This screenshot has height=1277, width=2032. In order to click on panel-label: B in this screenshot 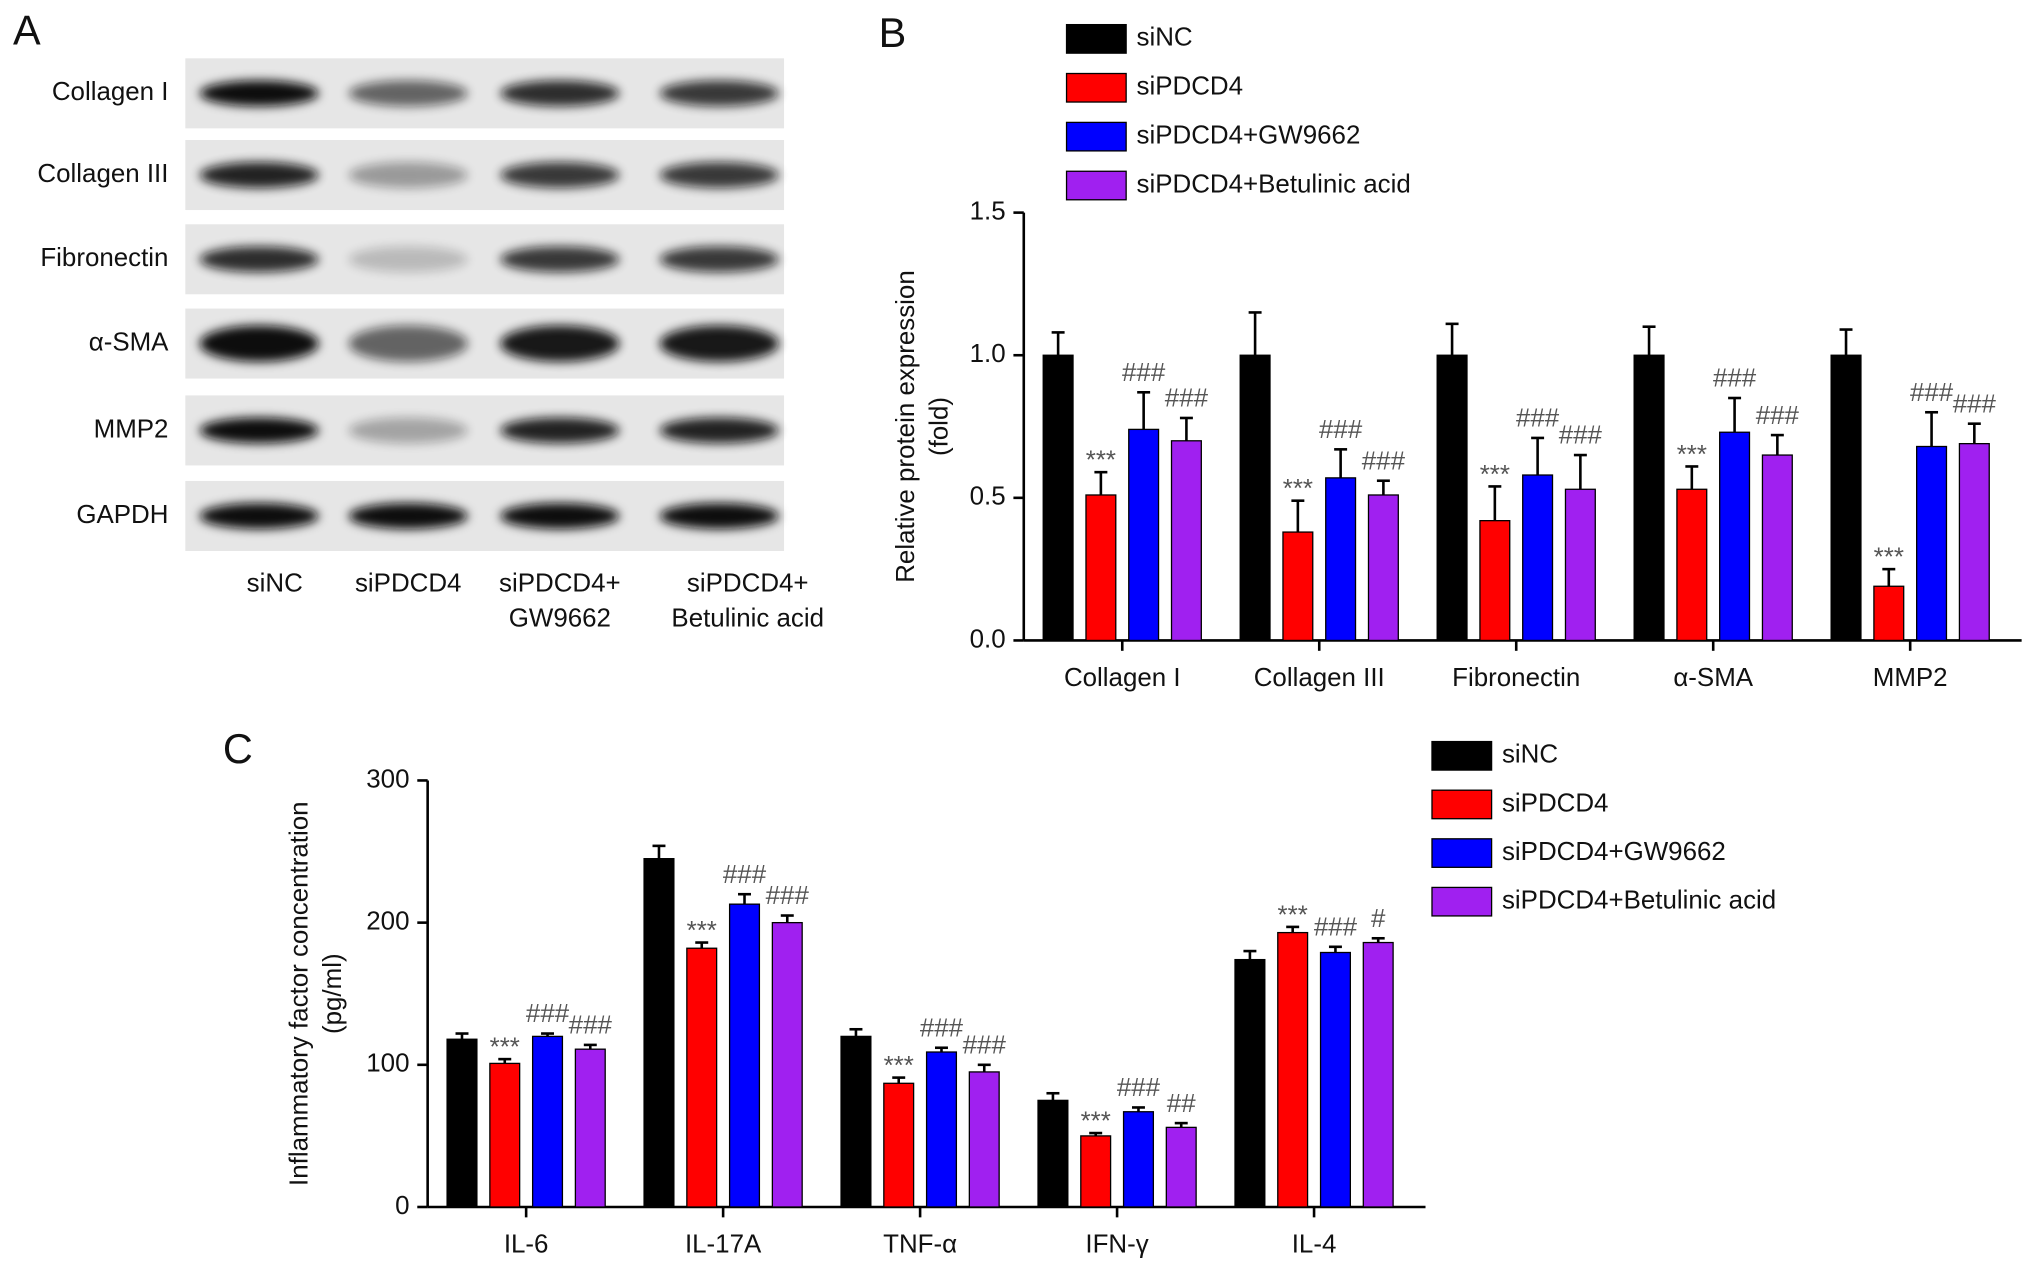, I will do `click(893, 32)`.